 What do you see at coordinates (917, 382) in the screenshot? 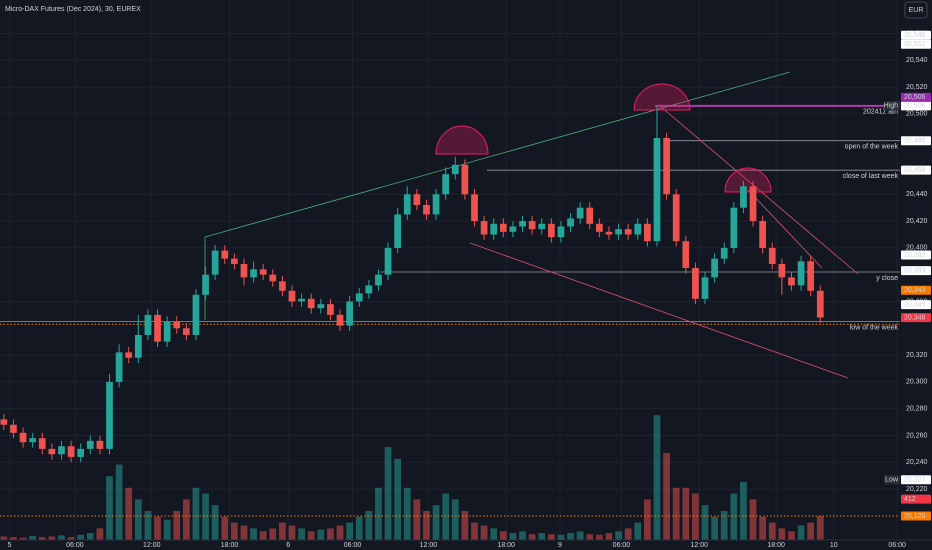
I see `y-tick-label: 20,300` at bounding box center [917, 382].